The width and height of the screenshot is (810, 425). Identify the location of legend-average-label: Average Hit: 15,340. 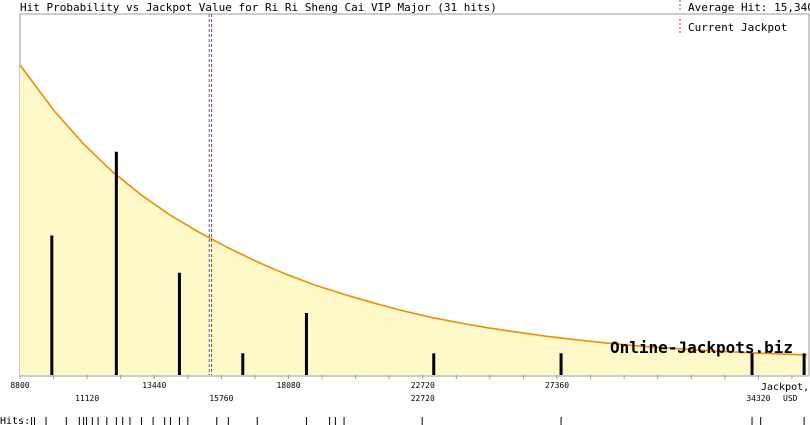
(749, 7).